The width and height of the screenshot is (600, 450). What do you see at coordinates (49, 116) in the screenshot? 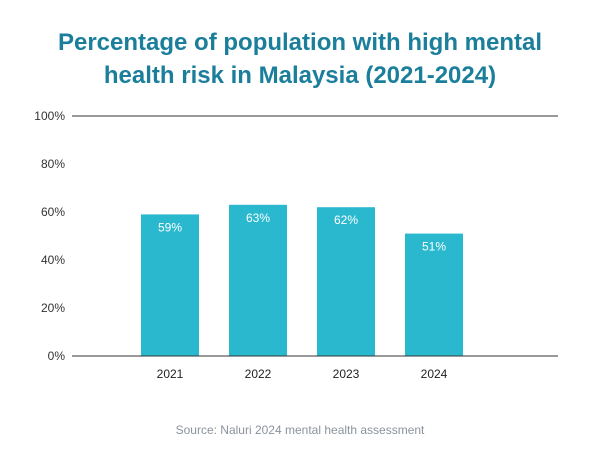
I see `y-tick-label: 100%` at bounding box center [49, 116].